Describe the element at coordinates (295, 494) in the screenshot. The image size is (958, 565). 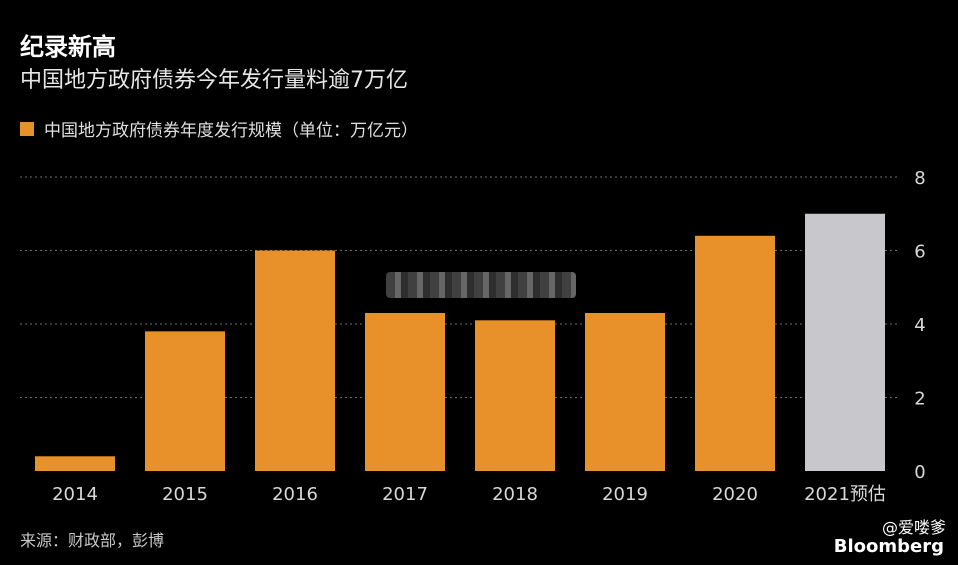
I see `x-tick-label: 2016` at that location.